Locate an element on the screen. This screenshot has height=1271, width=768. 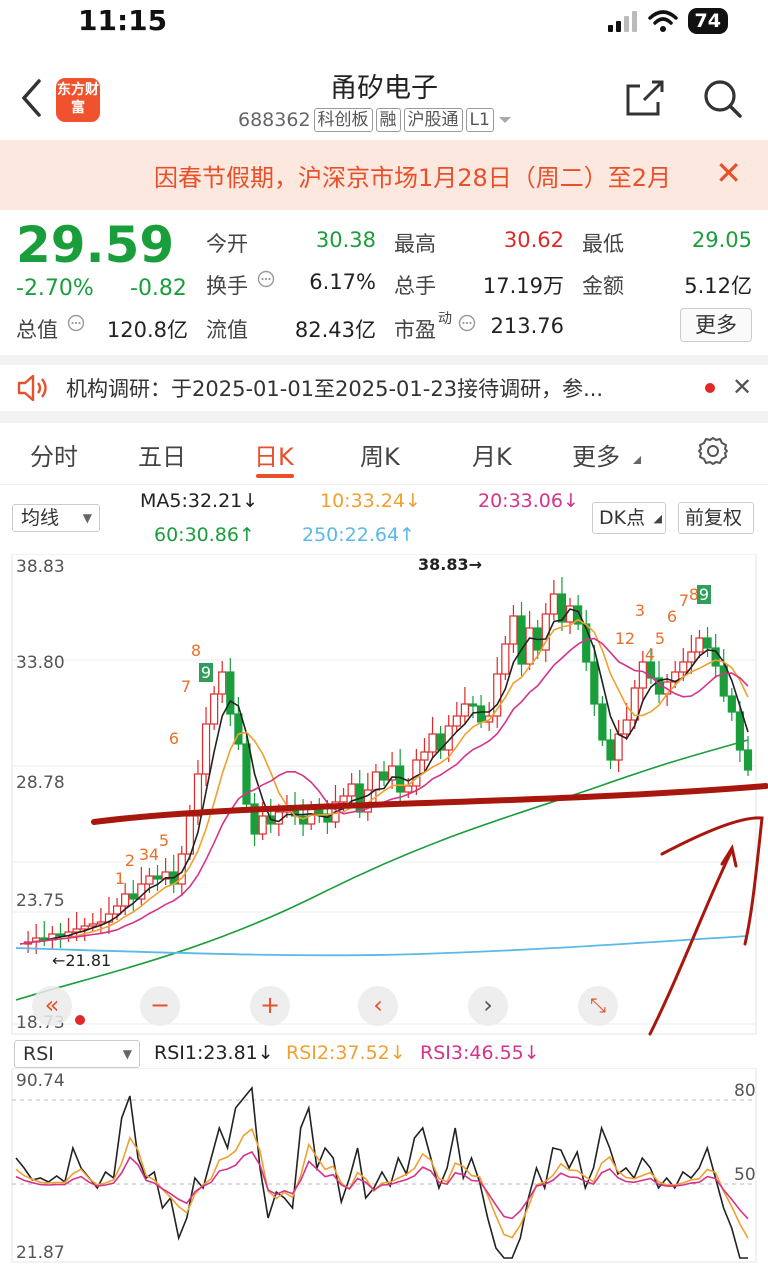
value-high: 30.62 is located at coordinates (533, 240).